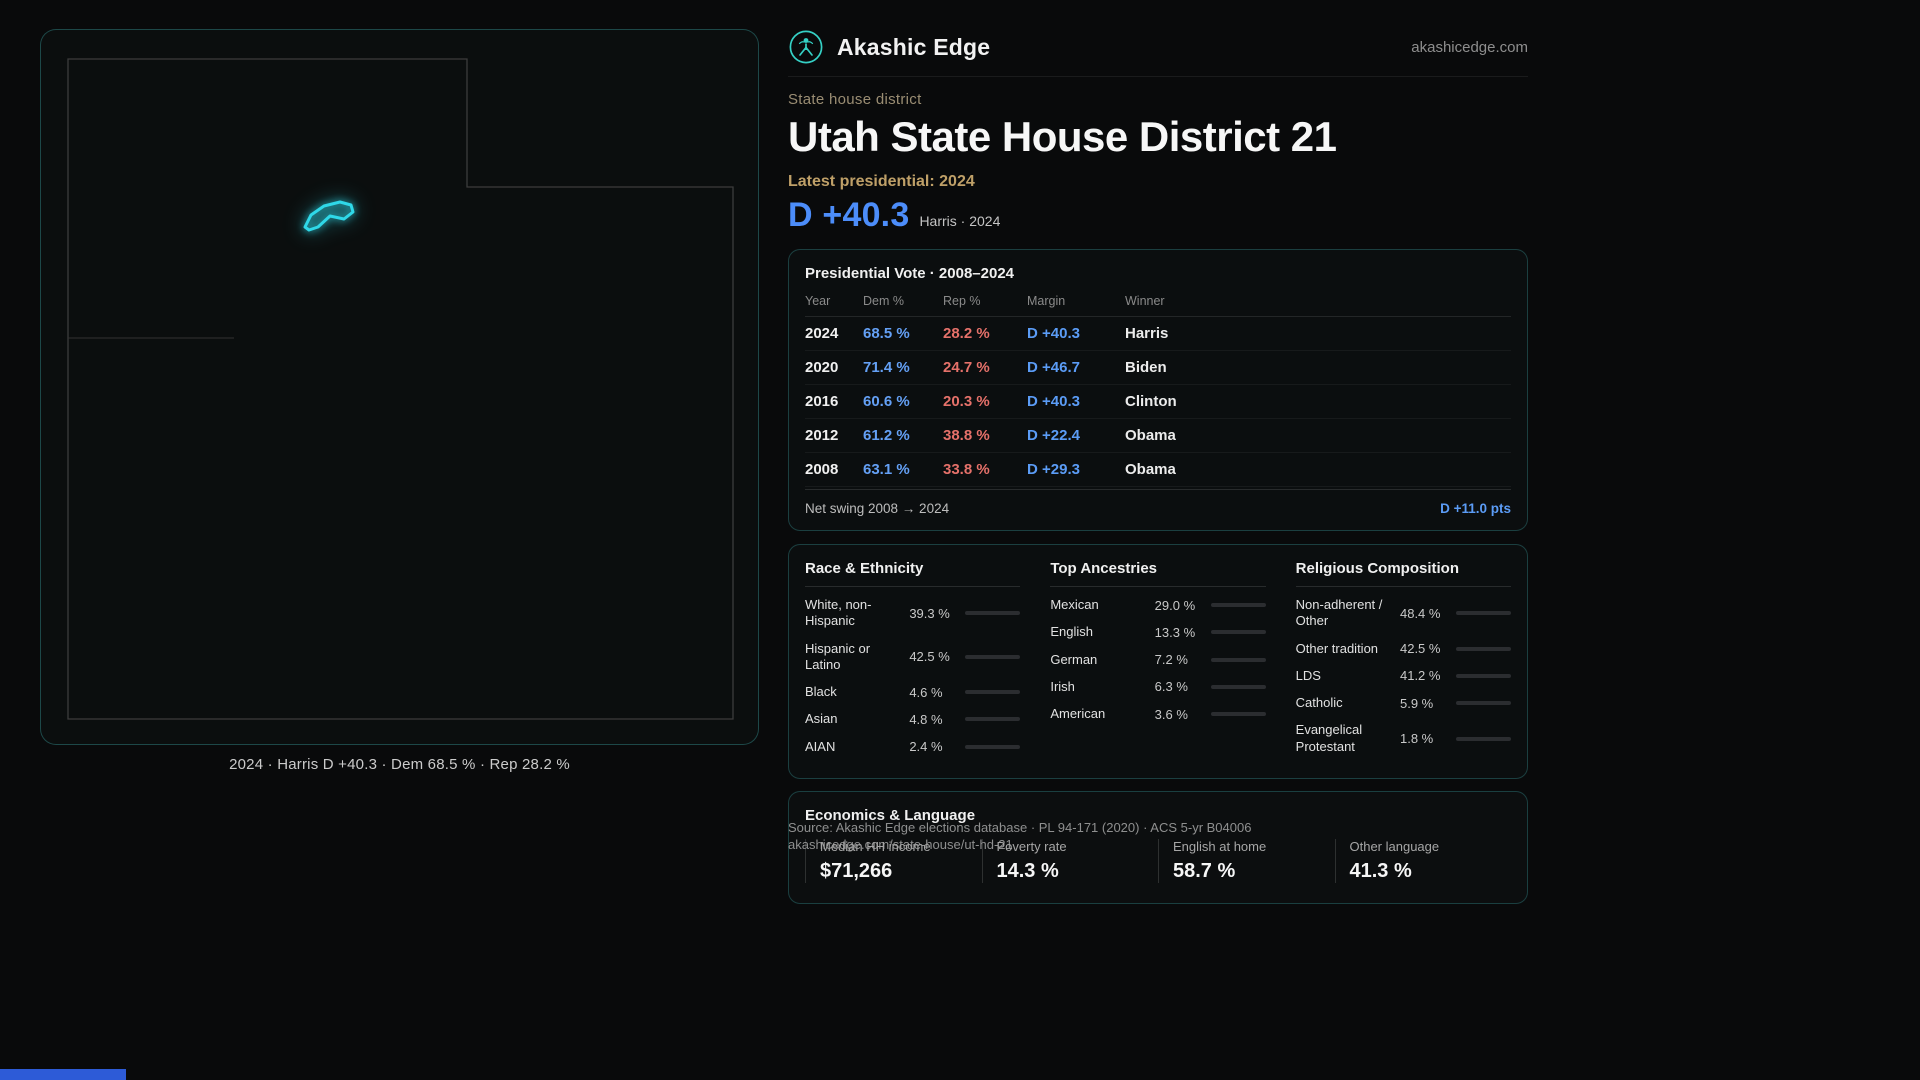 The width and height of the screenshot is (1920, 1080). What do you see at coordinates (855, 99) in the screenshot?
I see `kicker-label: State house district` at bounding box center [855, 99].